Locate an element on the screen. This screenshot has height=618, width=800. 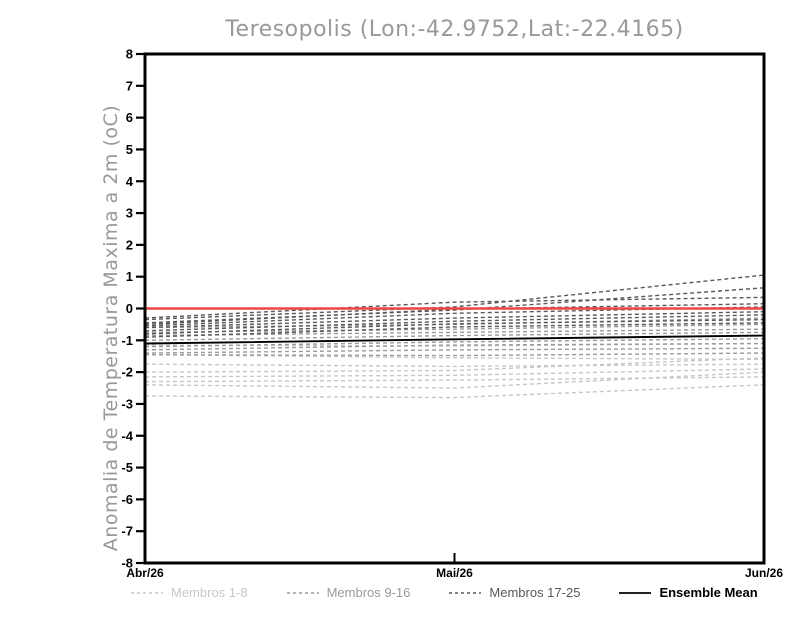
y-tick-label: -3 is located at coordinates (127, 403).